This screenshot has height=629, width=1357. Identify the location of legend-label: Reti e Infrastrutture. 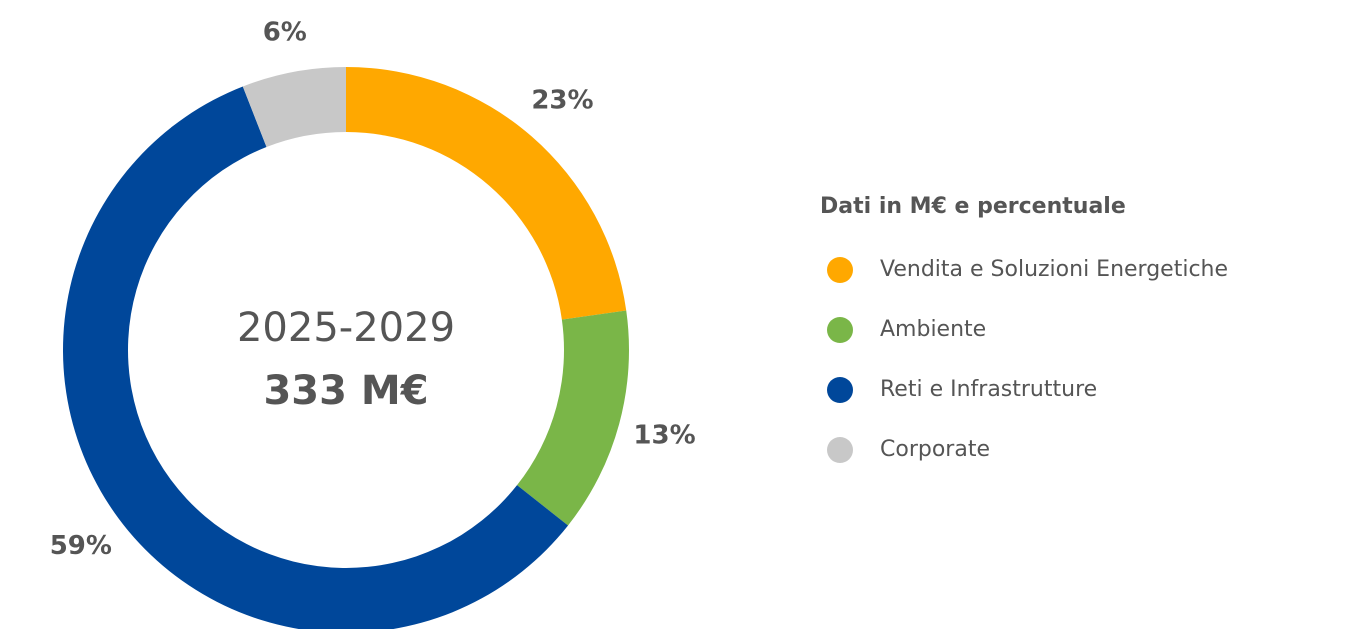
(988, 389).